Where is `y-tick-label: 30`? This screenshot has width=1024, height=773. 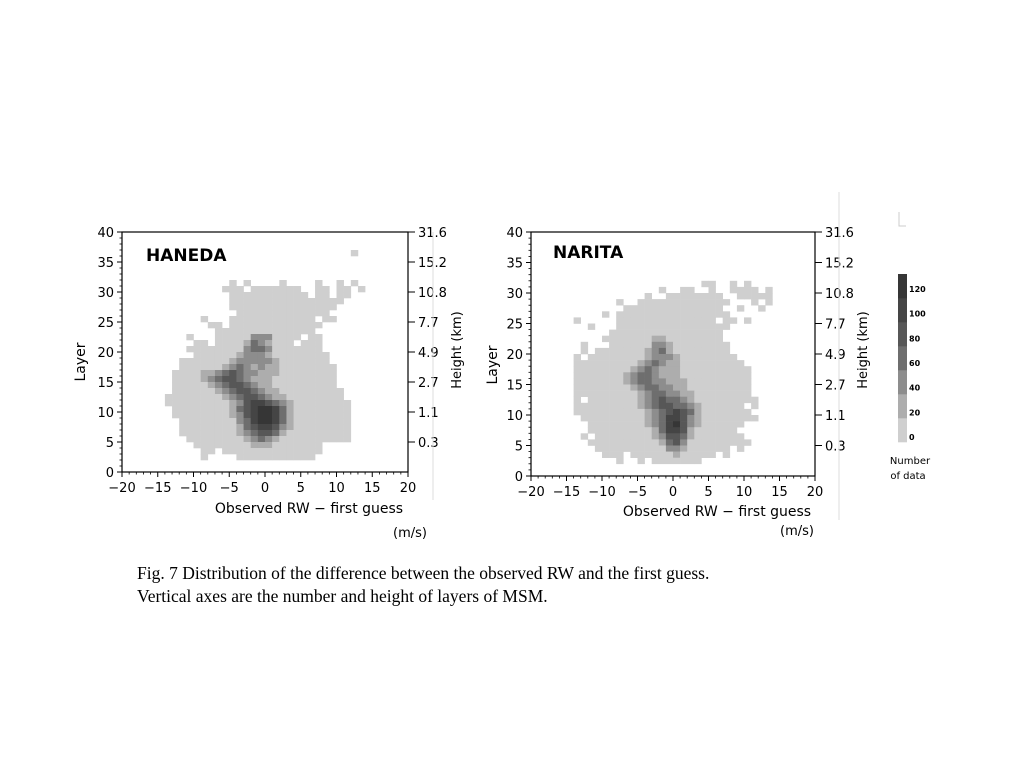 y-tick-label: 30 is located at coordinates (105, 293).